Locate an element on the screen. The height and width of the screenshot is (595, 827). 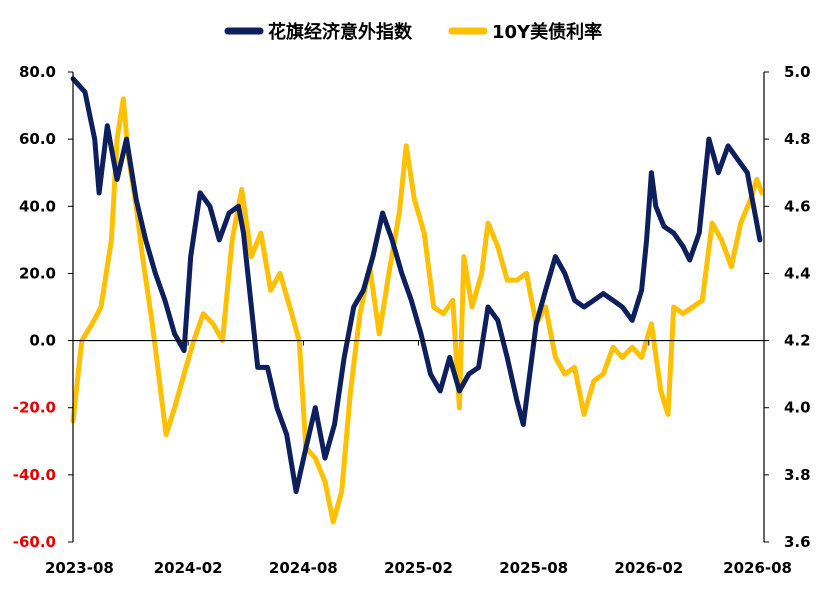
x-tick-label: 2026-08 is located at coordinates (757, 568).